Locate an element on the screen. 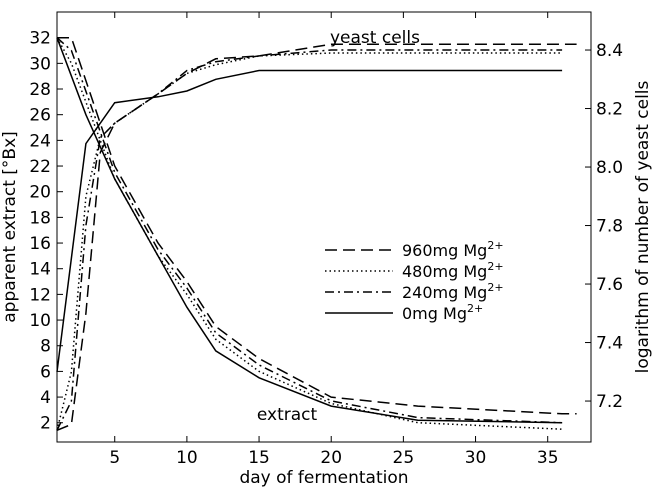  y-left-tick-label-11: 24 is located at coordinates (40, 141).